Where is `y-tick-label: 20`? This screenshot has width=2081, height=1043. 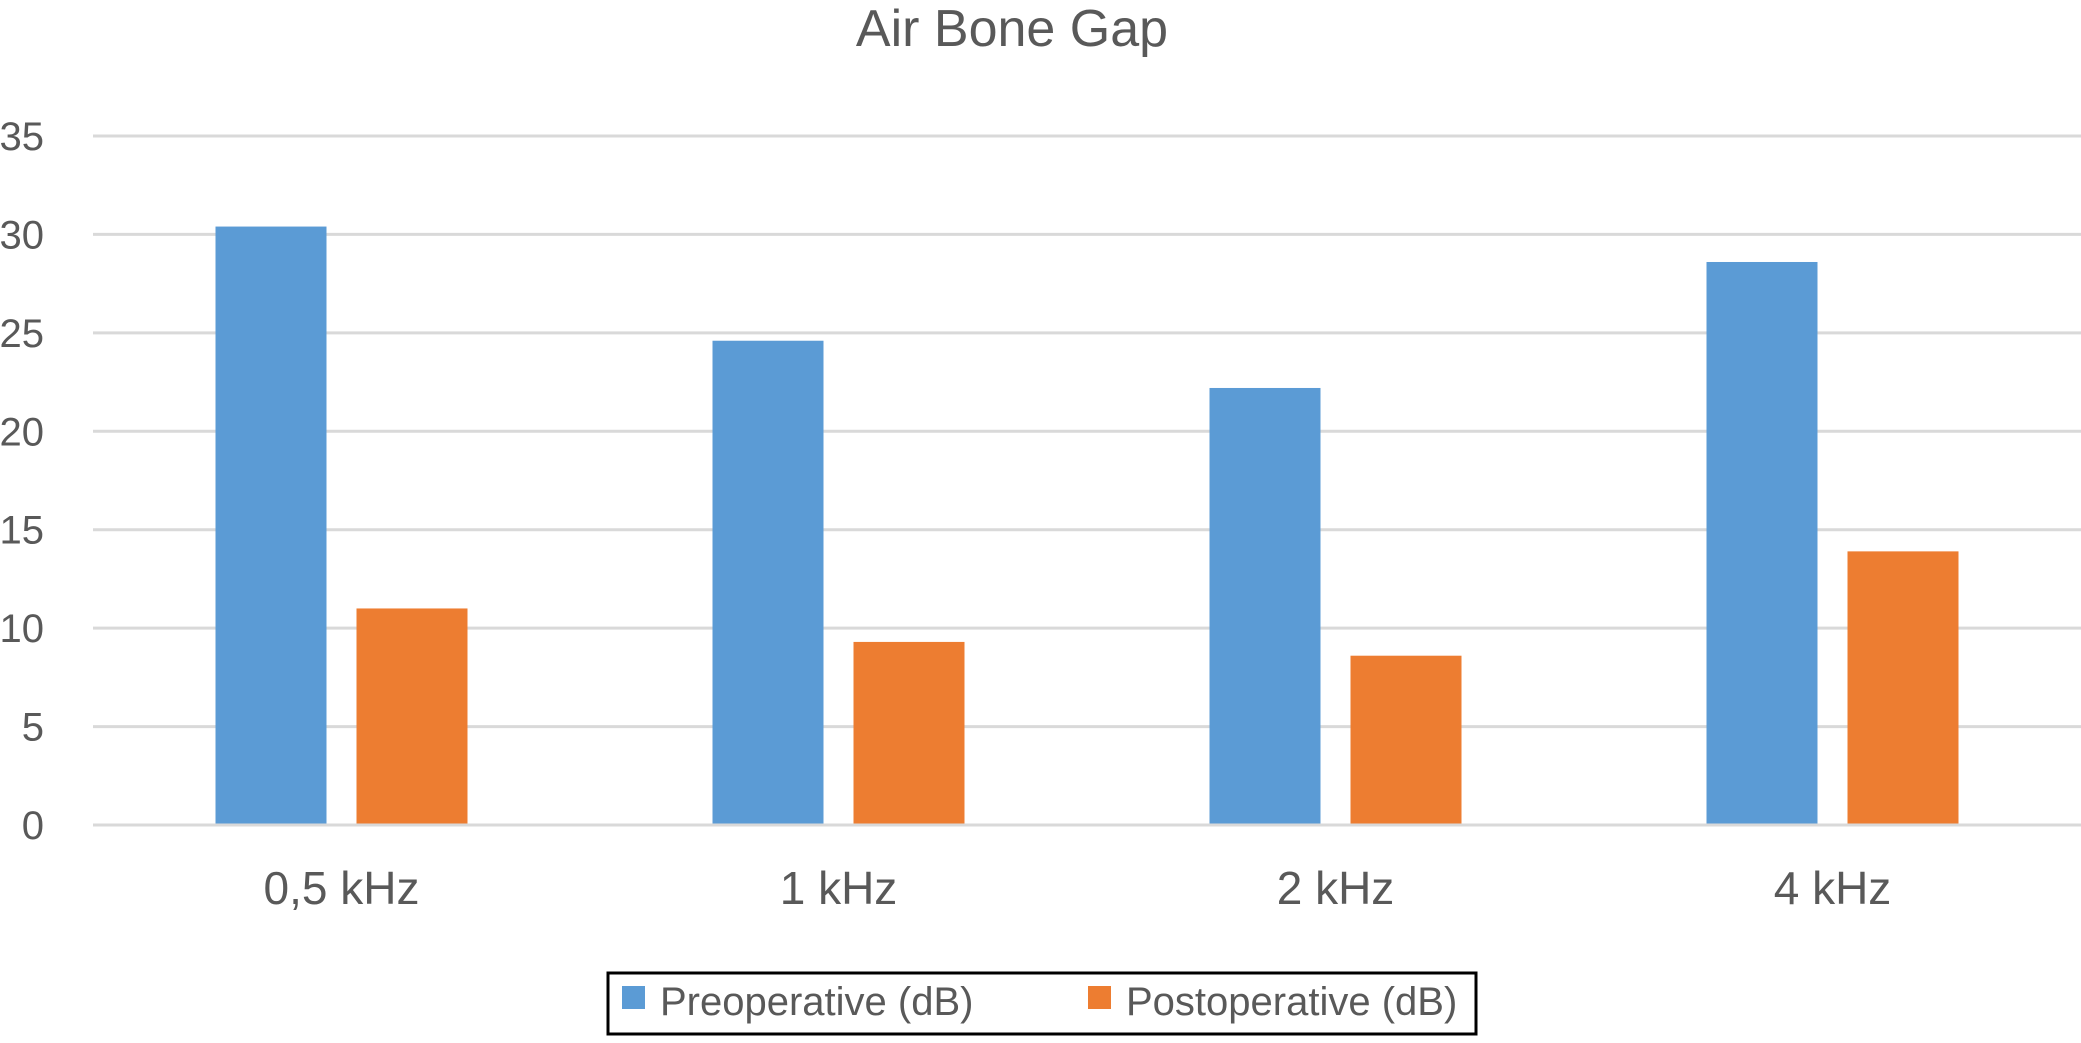 y-tick-label: 20 is located at coordinates (22, 432).